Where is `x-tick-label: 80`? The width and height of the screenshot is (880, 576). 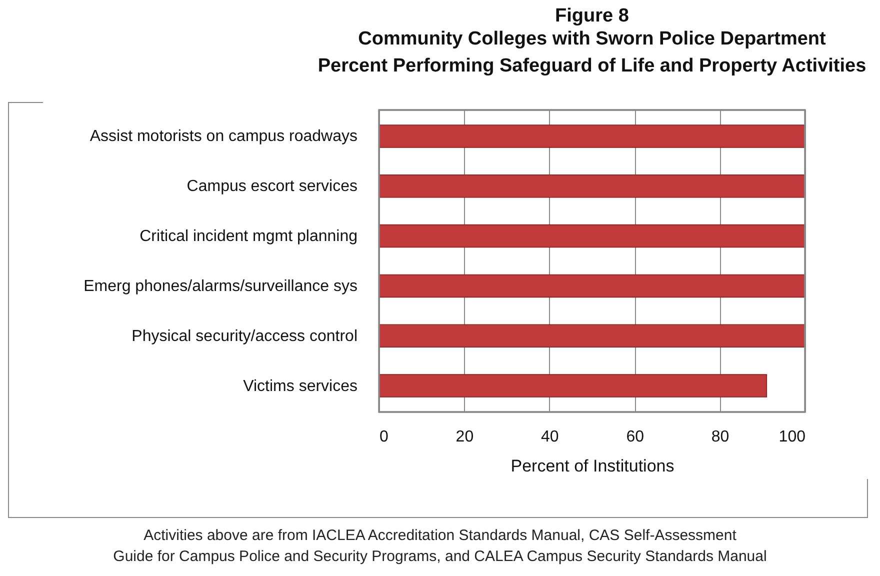 x-tick-label: 80 is located at coordinates (720, 437).